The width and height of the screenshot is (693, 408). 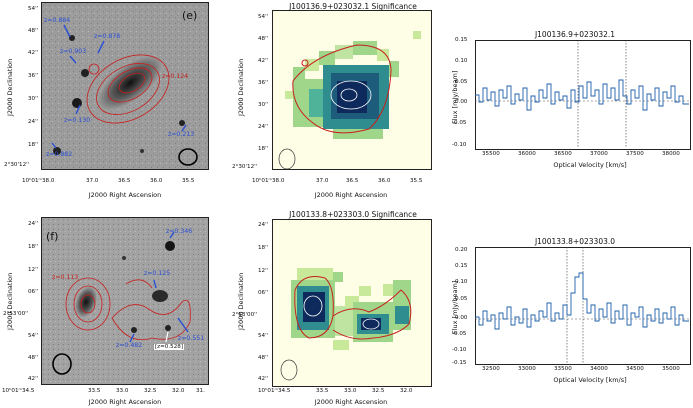 What do you see at coordinates (349, 100) in the screenshot?
I see `significance-map-graphic` at bounding box center [349, 100].